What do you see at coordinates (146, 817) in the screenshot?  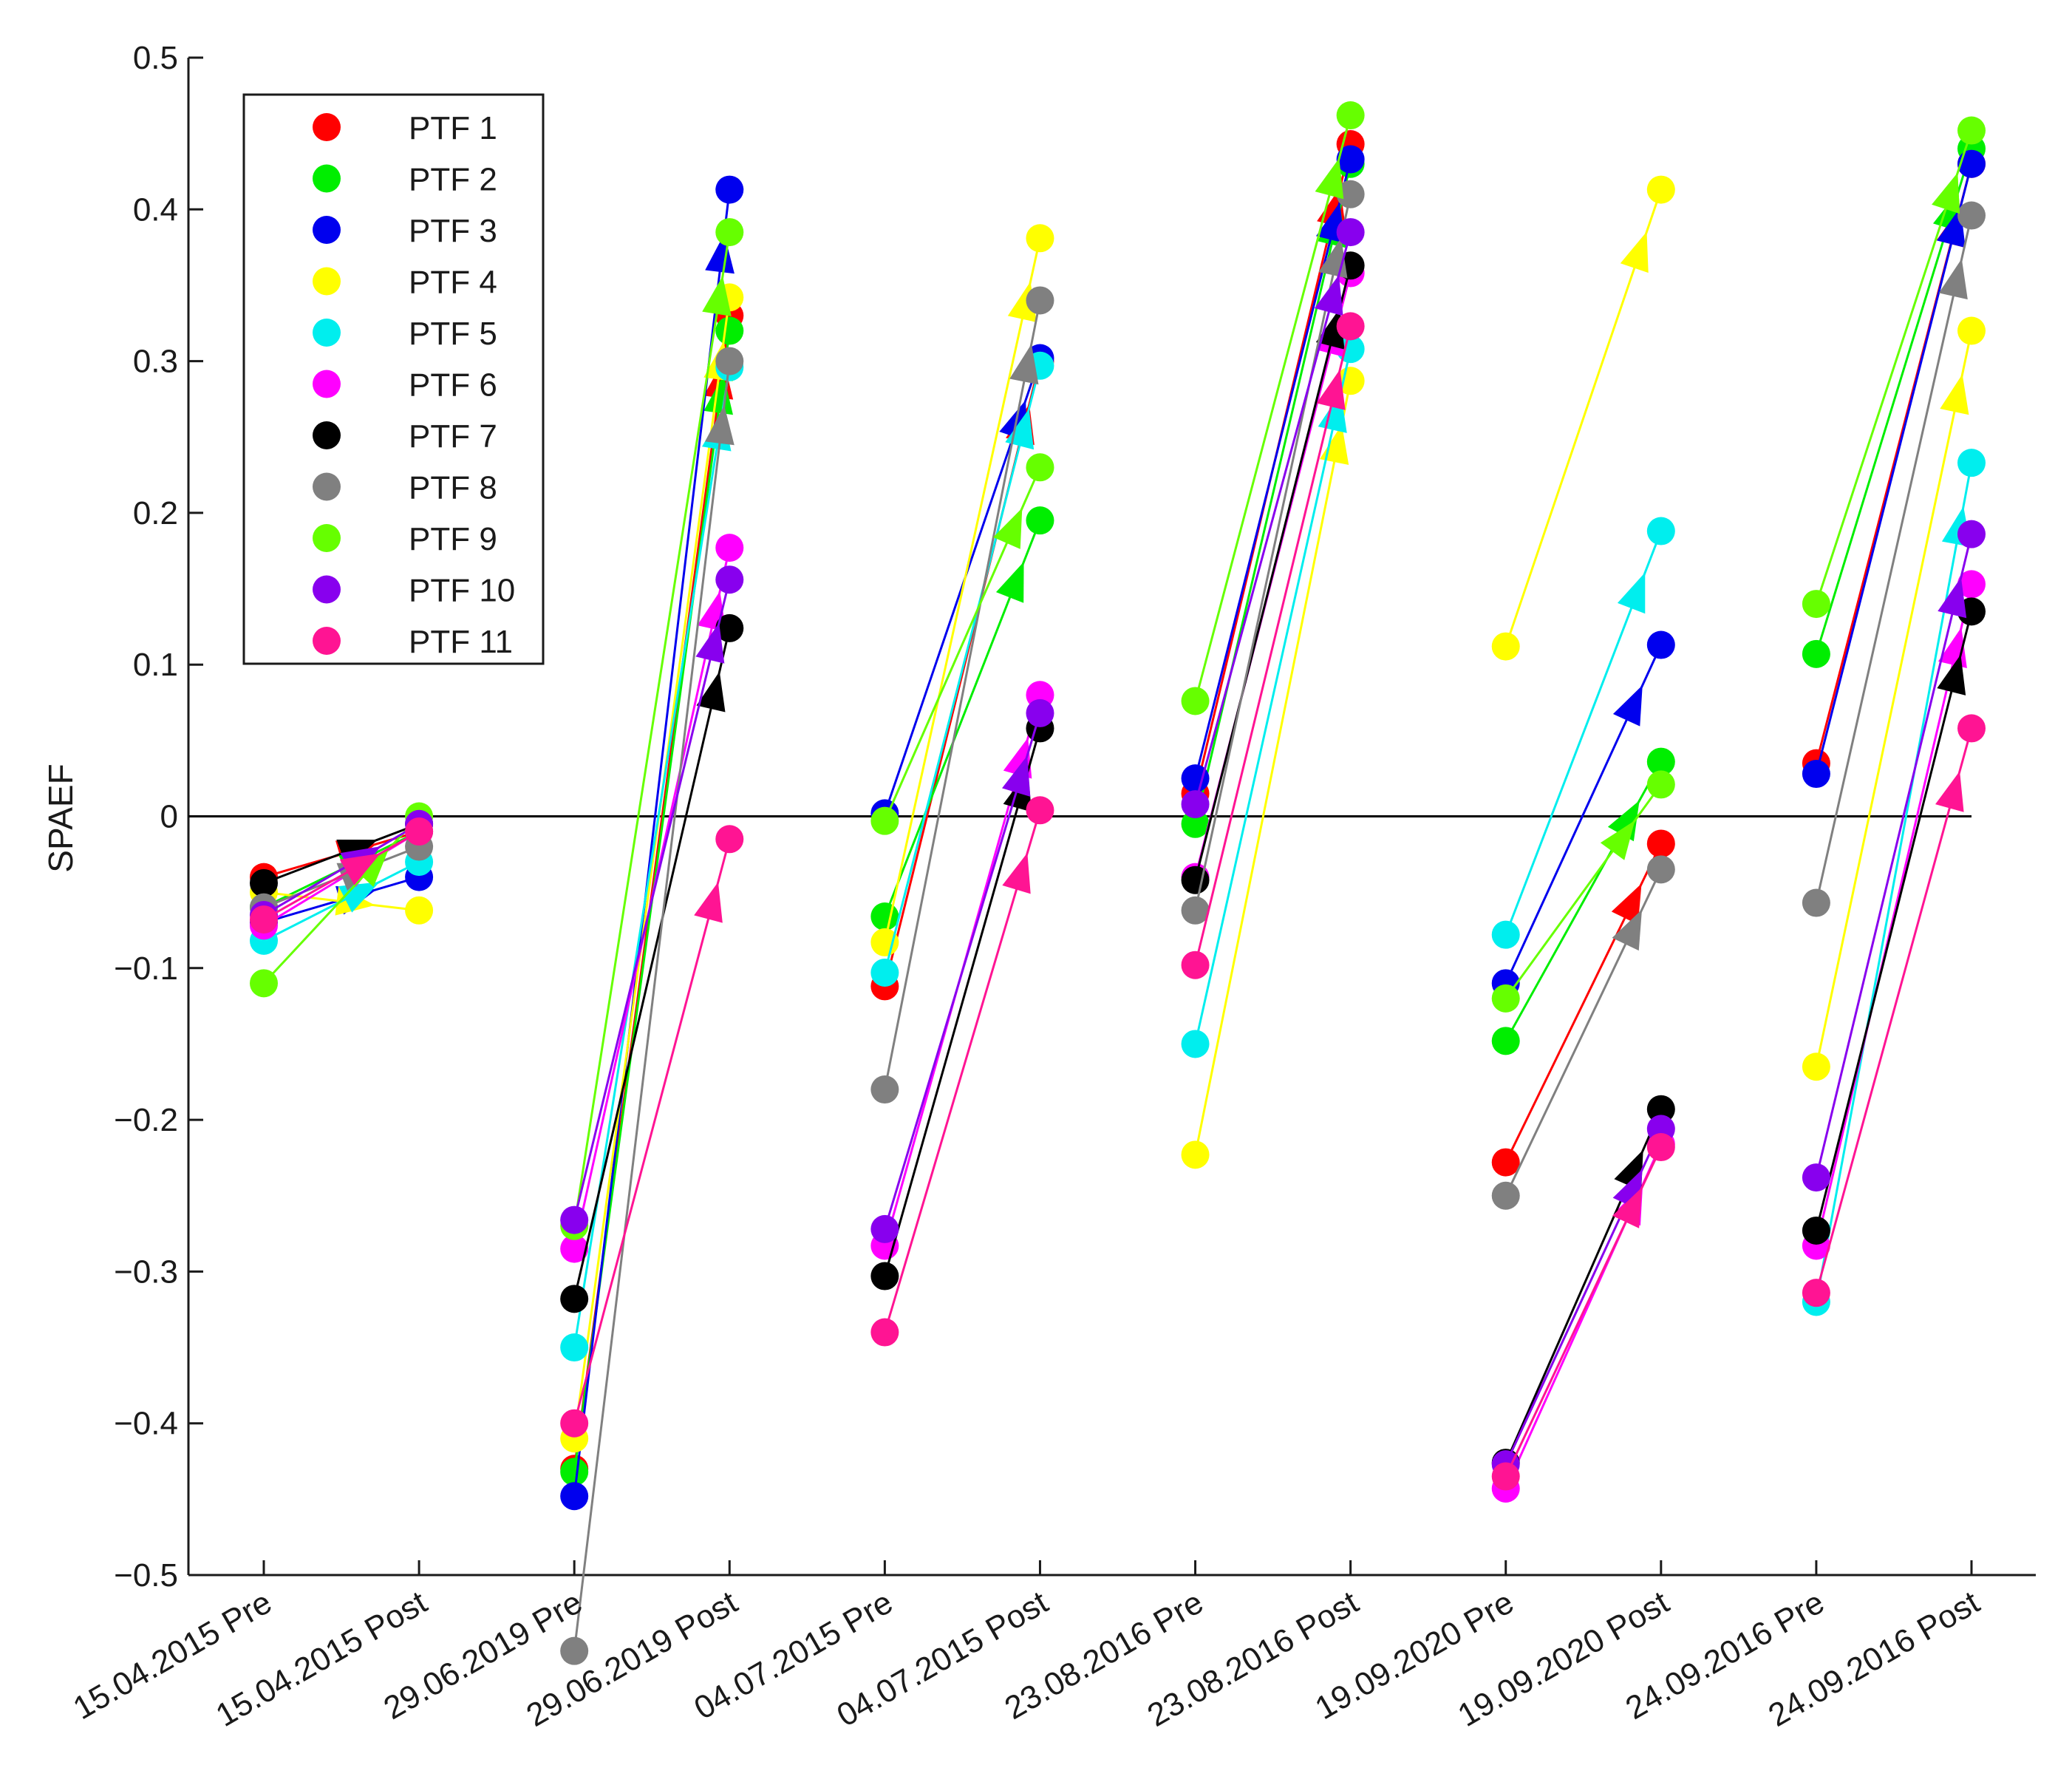 I see `y-tick-labels: 0.5 0.4 0.3 0.2 0.1 0 −0.1 −0.2 −0.3 −0.4 −0.5` at bounding box center [146, 817].